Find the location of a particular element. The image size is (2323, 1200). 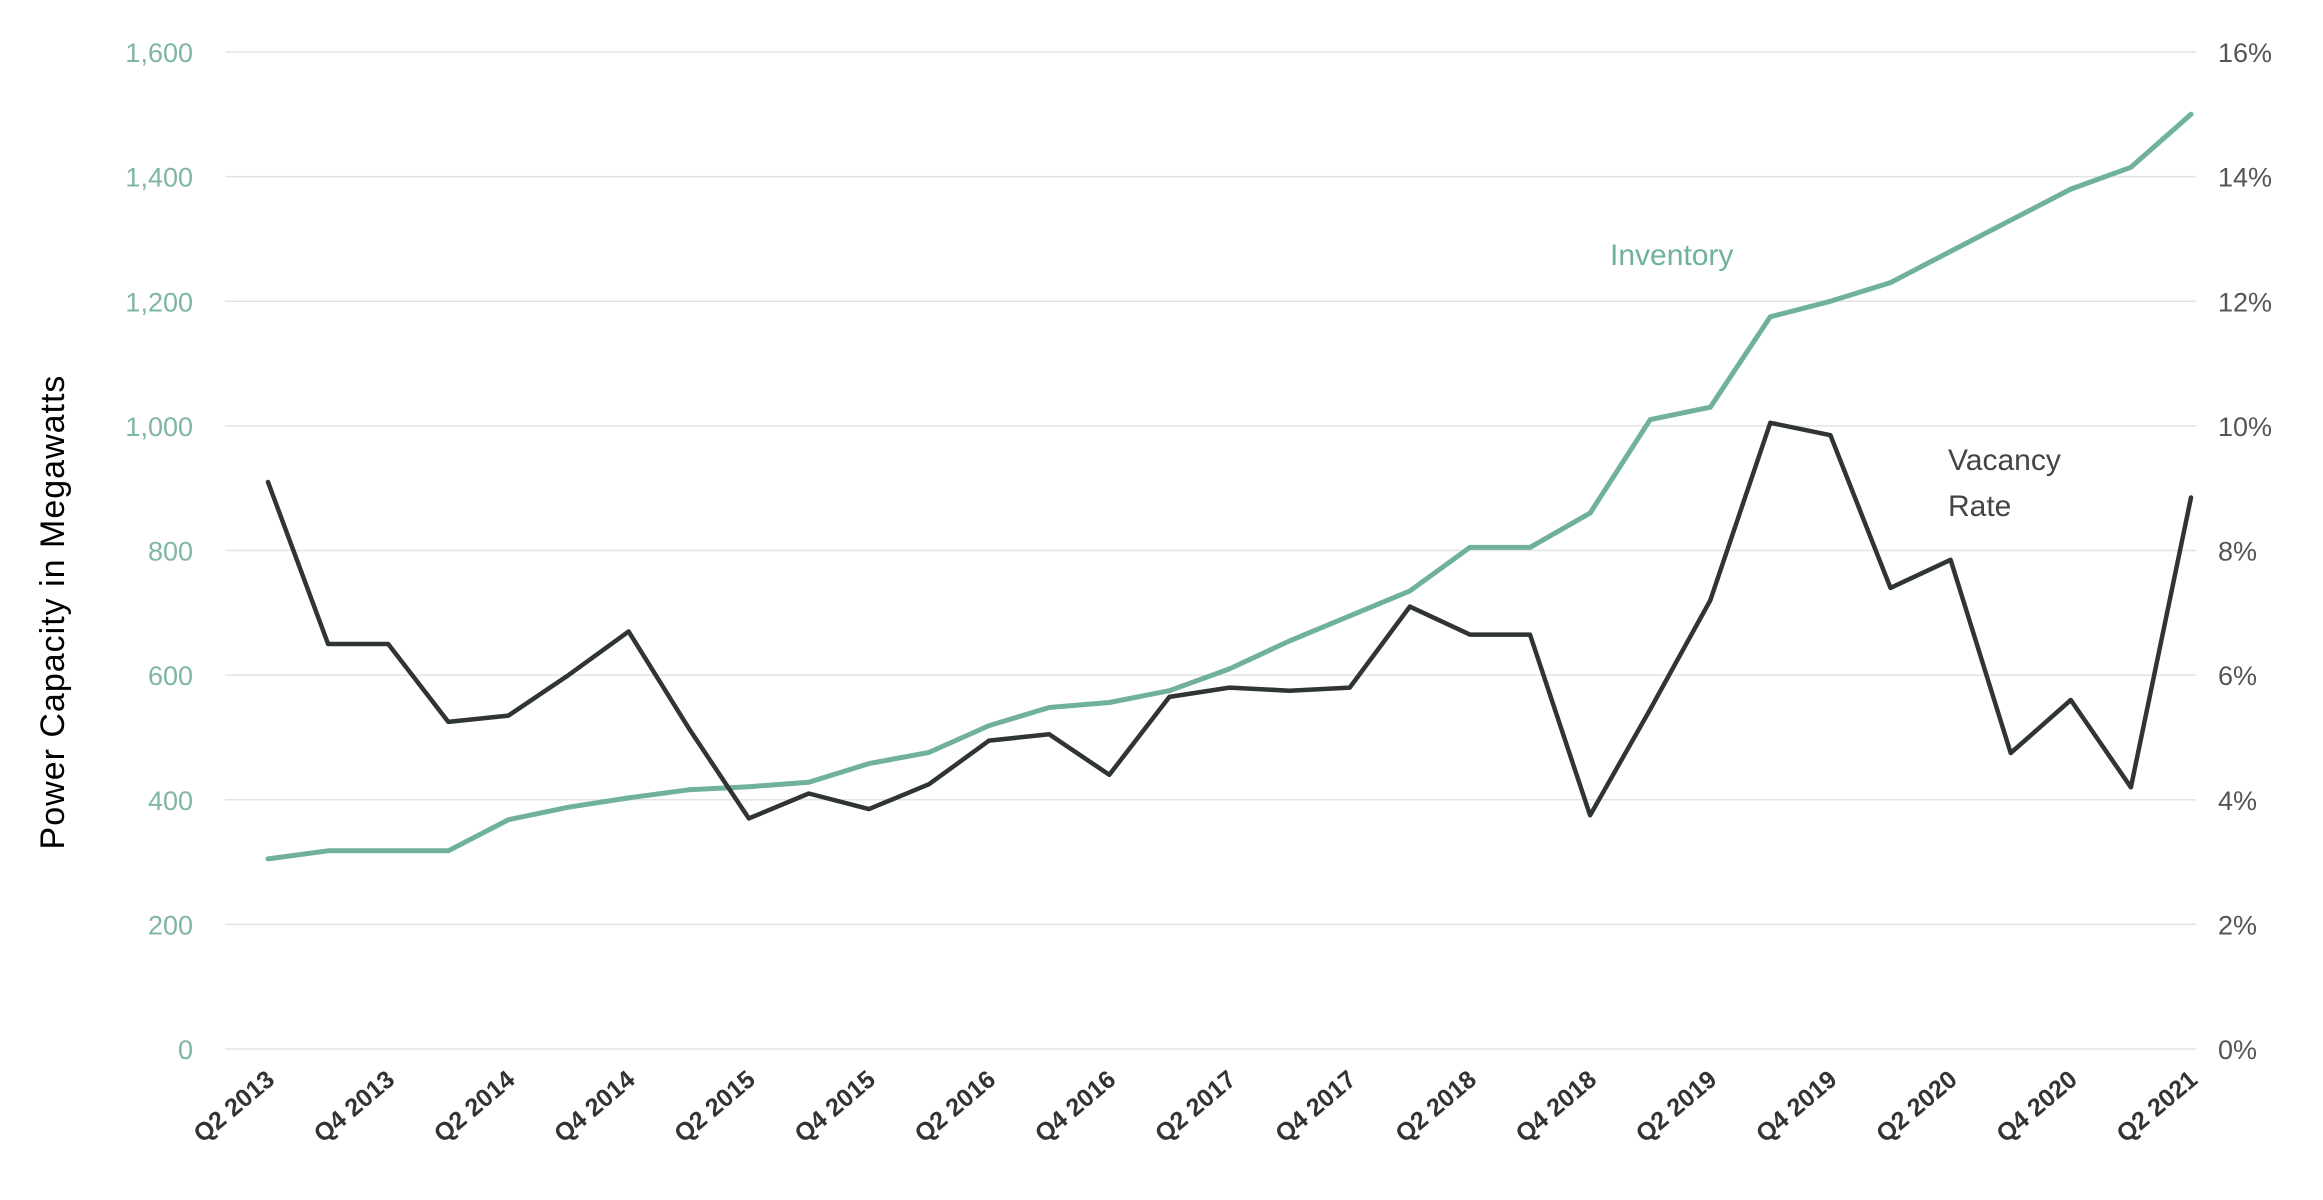

left-y-tick-label: 0 is located at coordinates (185, 1050).